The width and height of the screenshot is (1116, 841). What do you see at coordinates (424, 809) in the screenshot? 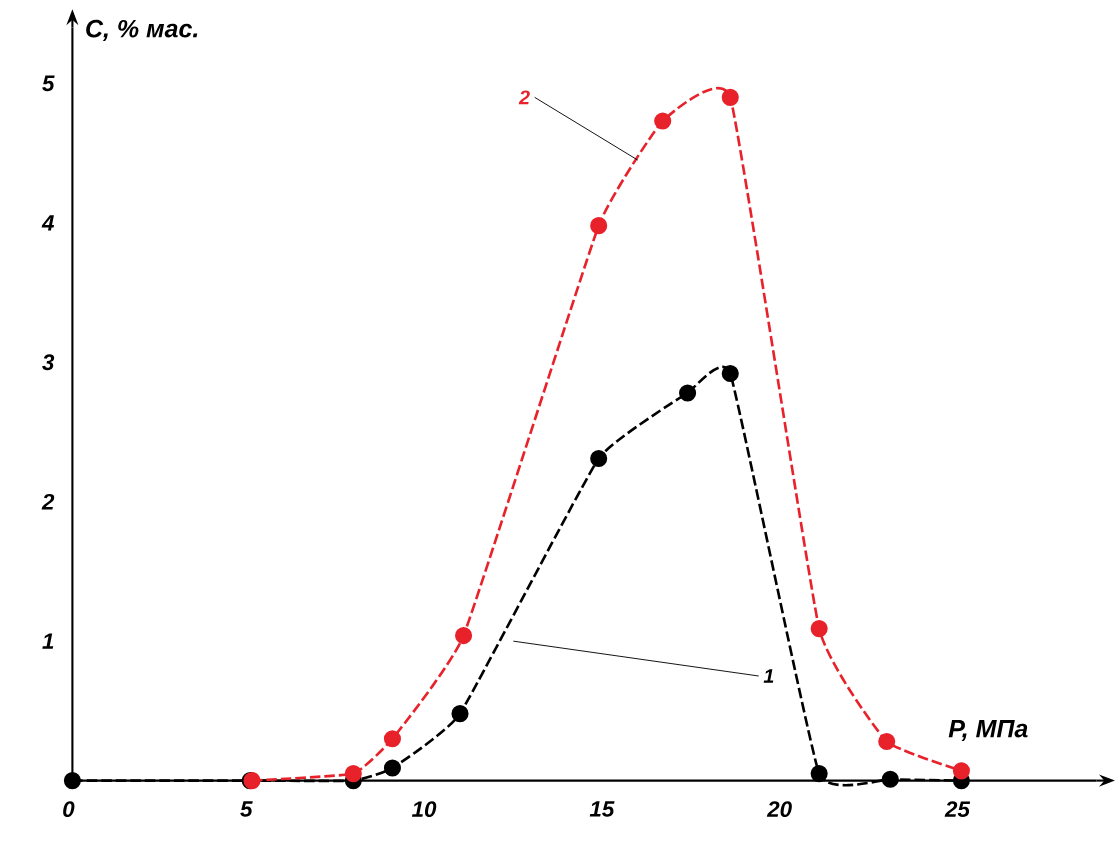
I see `x-tick-label: 10` at bounding box center [424, 809].